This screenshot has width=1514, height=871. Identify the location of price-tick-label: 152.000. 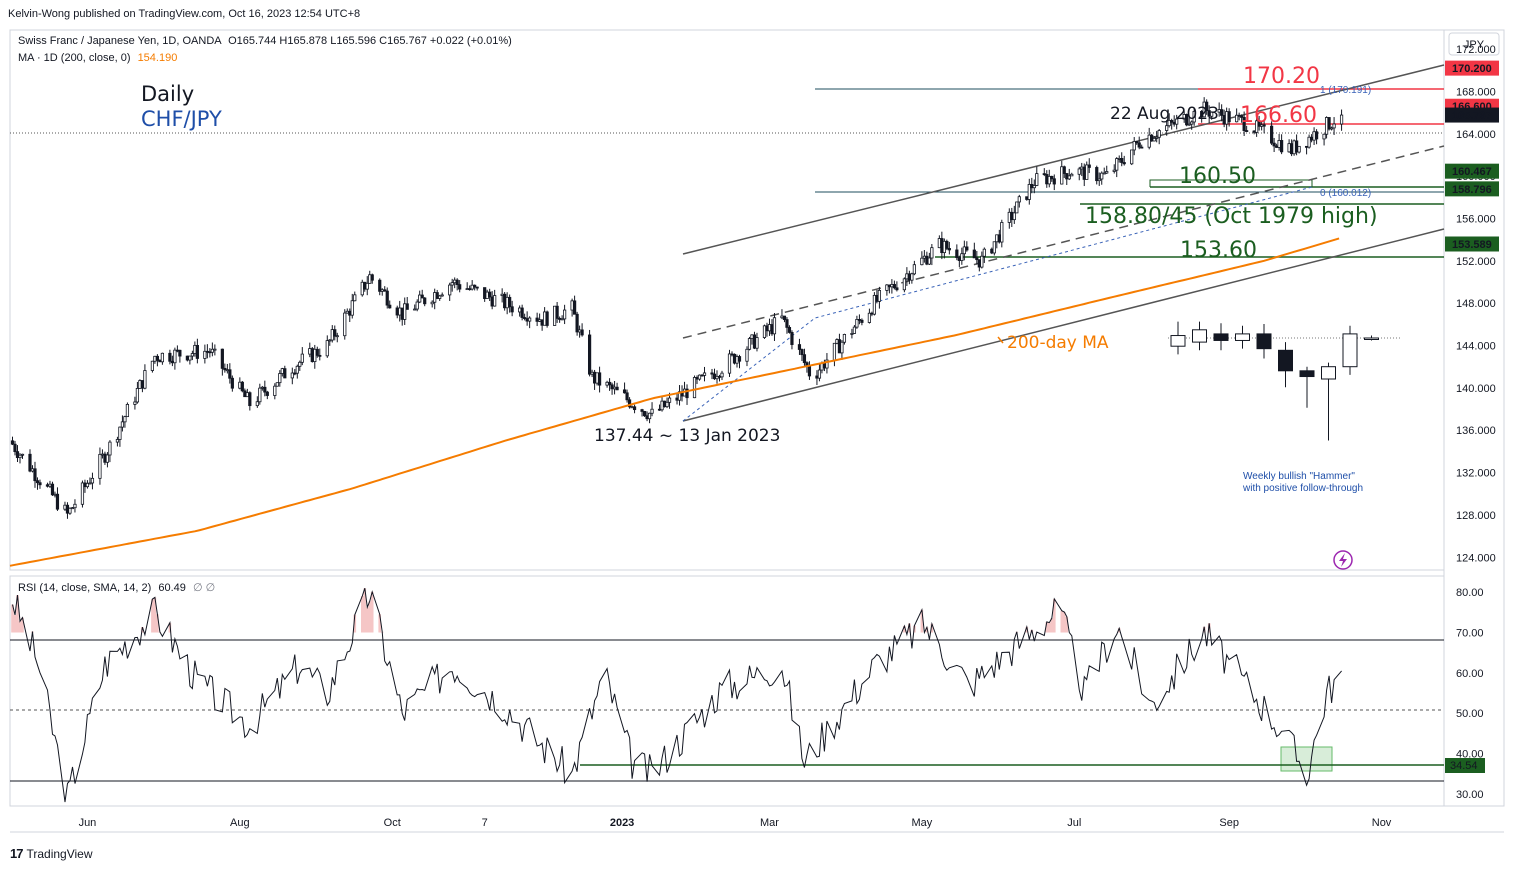
(1476, 262).